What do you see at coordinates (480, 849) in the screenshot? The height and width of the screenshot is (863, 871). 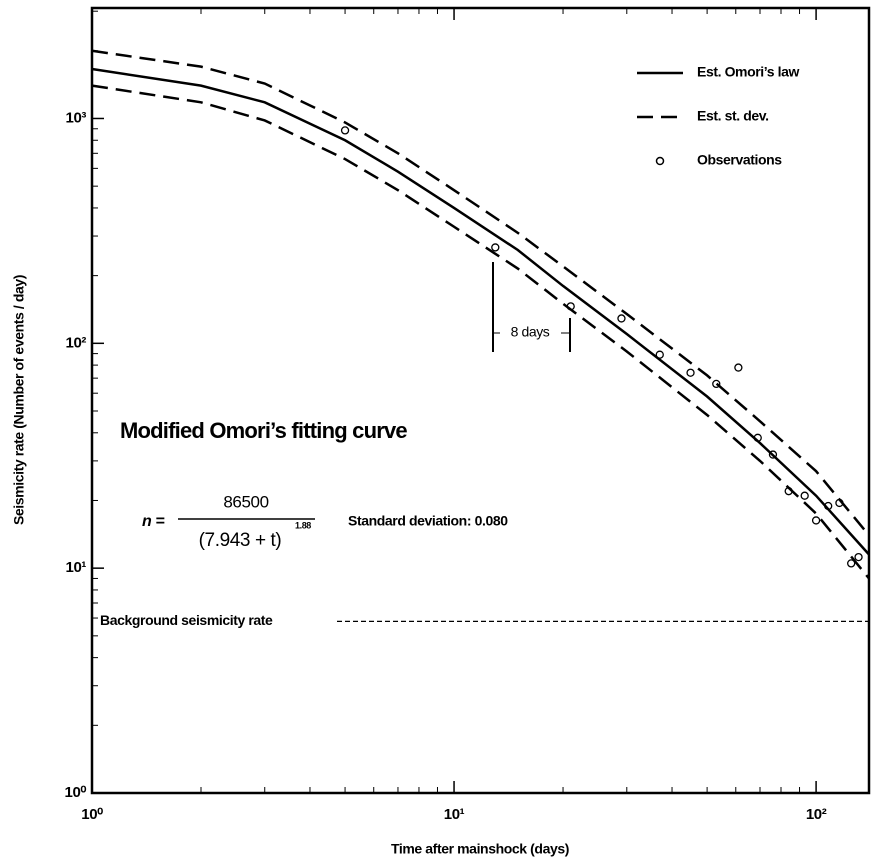 I see `x-axis-label: Time after mainshock (days)` at bounding box center [480, 849].